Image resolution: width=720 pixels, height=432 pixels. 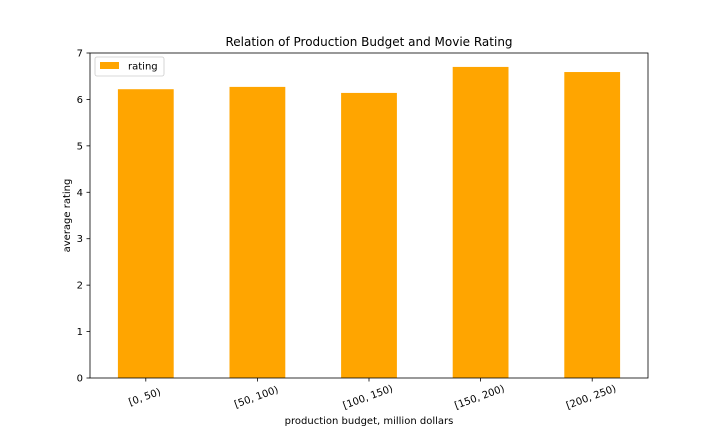 I want to click on y-axis-label: average rating, so click(x=67, y=216).